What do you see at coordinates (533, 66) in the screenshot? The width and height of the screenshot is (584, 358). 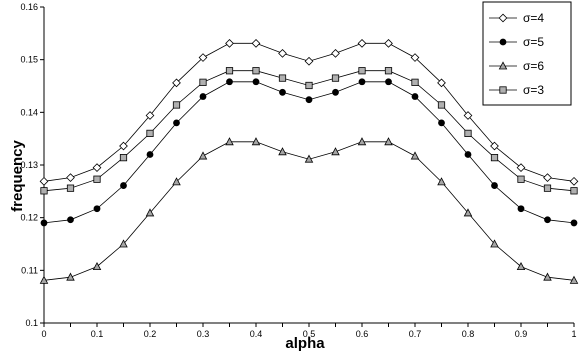 I see `legend-label: σ=6` at bounding box center [533, 66].